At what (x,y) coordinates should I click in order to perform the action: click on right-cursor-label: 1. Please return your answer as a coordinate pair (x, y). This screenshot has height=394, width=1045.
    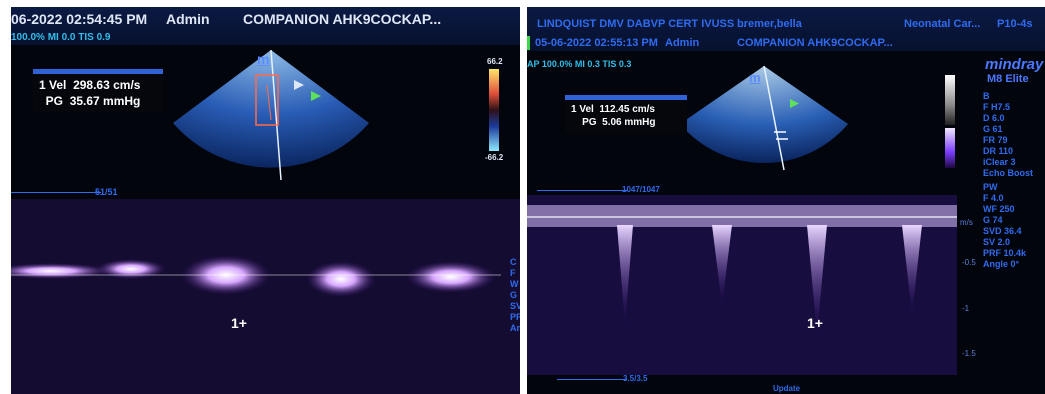
    Looking at the image, I should click on (811, 323).